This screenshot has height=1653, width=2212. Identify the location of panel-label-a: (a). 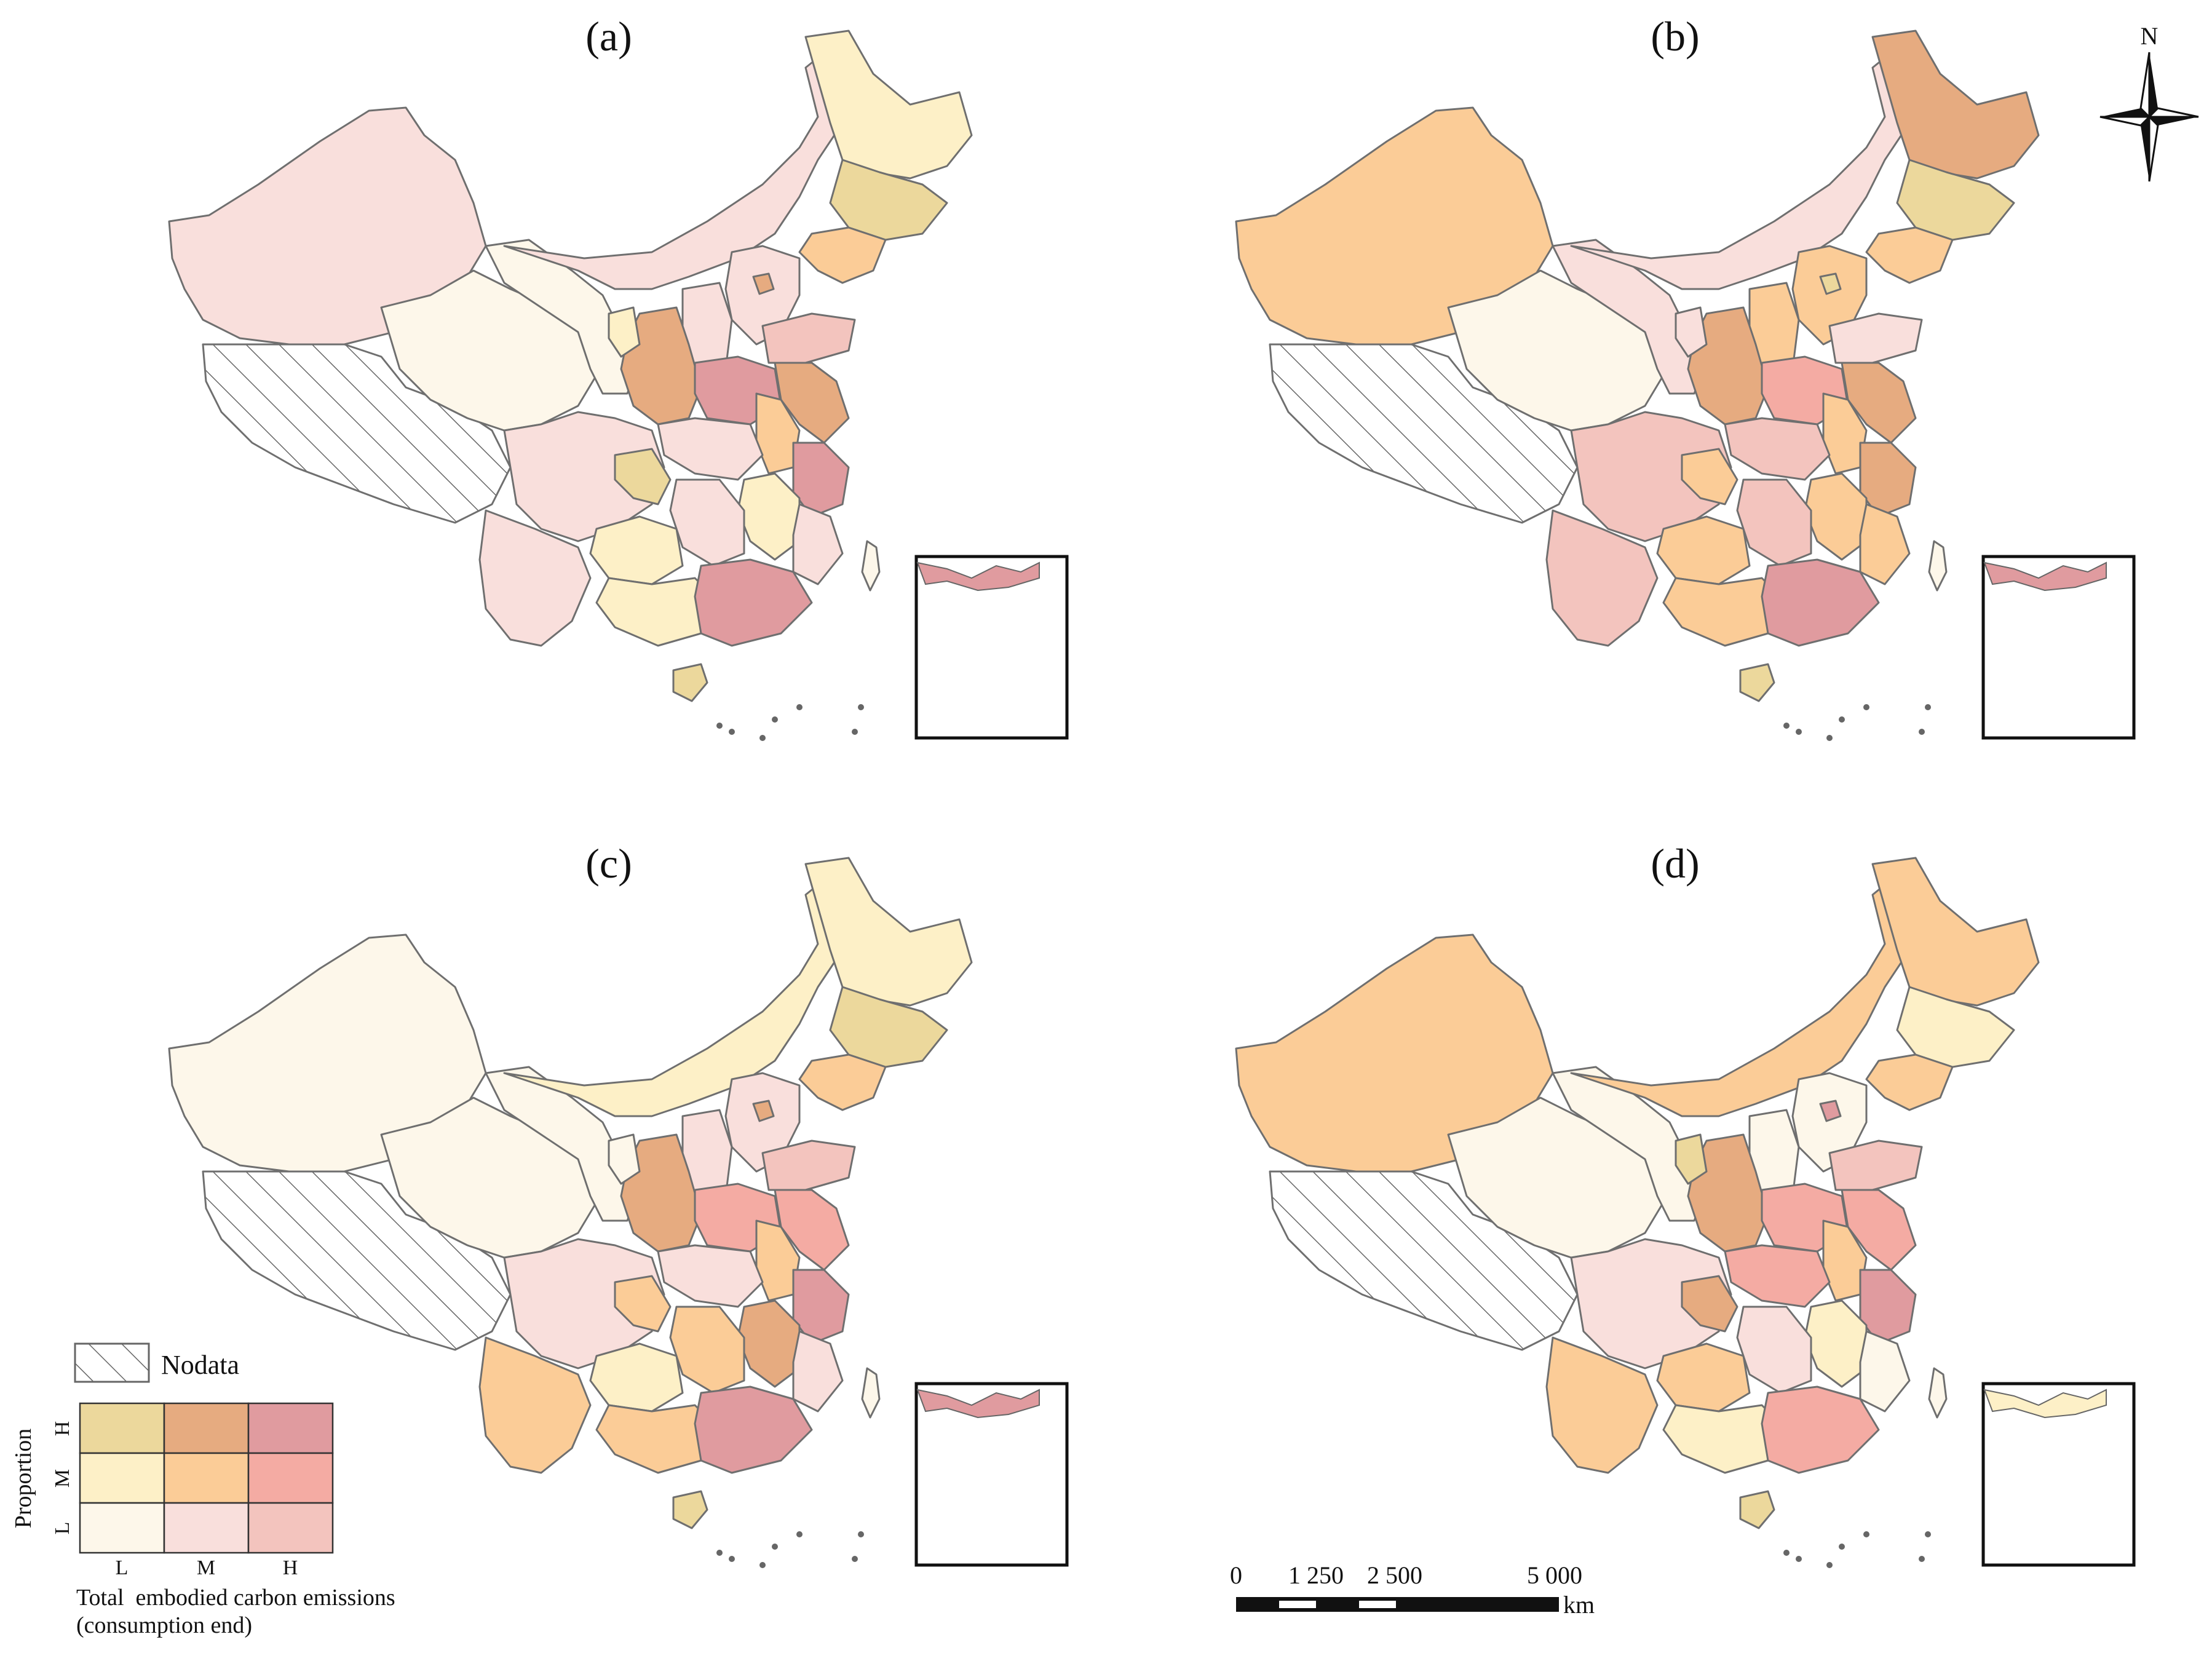
(608, 36).